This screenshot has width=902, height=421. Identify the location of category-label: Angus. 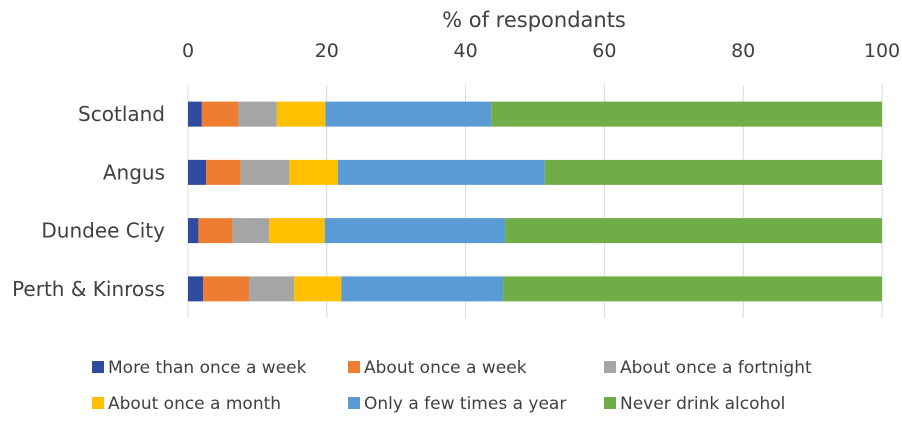
(134, 172).